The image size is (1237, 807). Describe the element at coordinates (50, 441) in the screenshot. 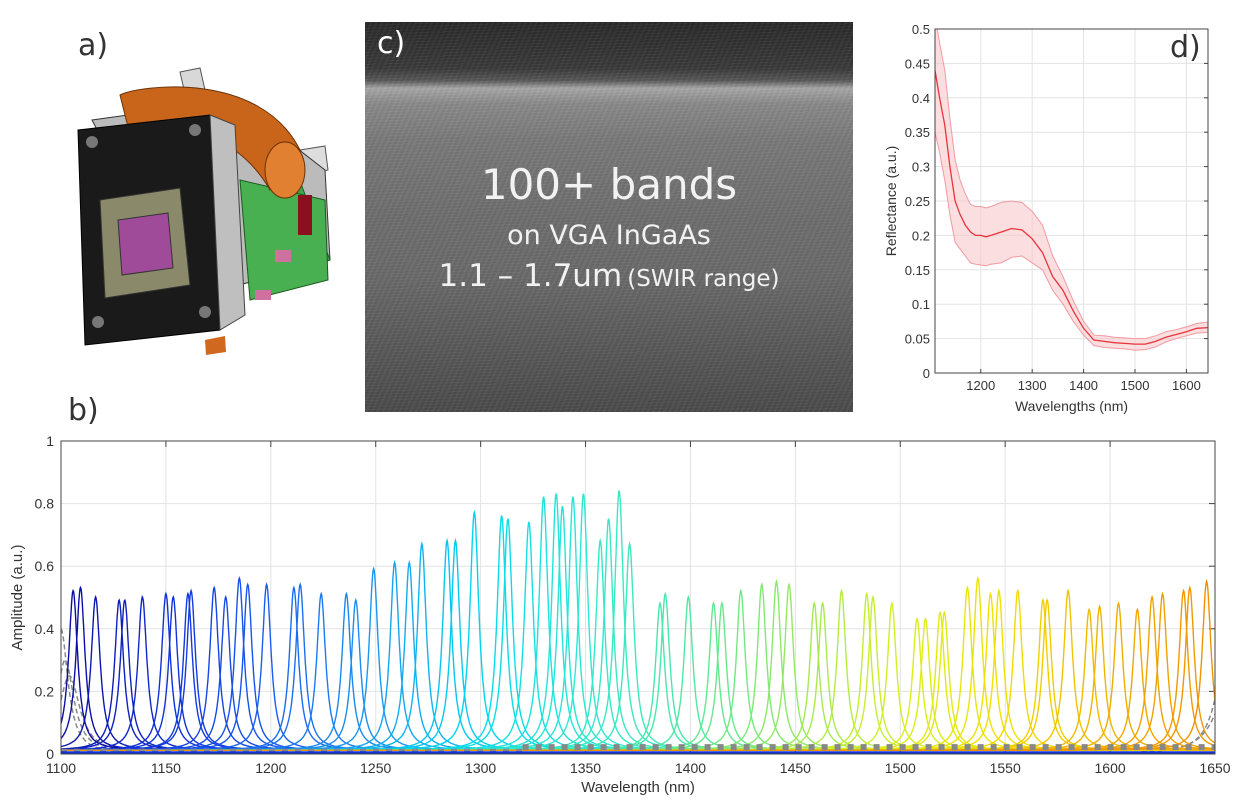

I see `y-tick-label: 1` at that location.